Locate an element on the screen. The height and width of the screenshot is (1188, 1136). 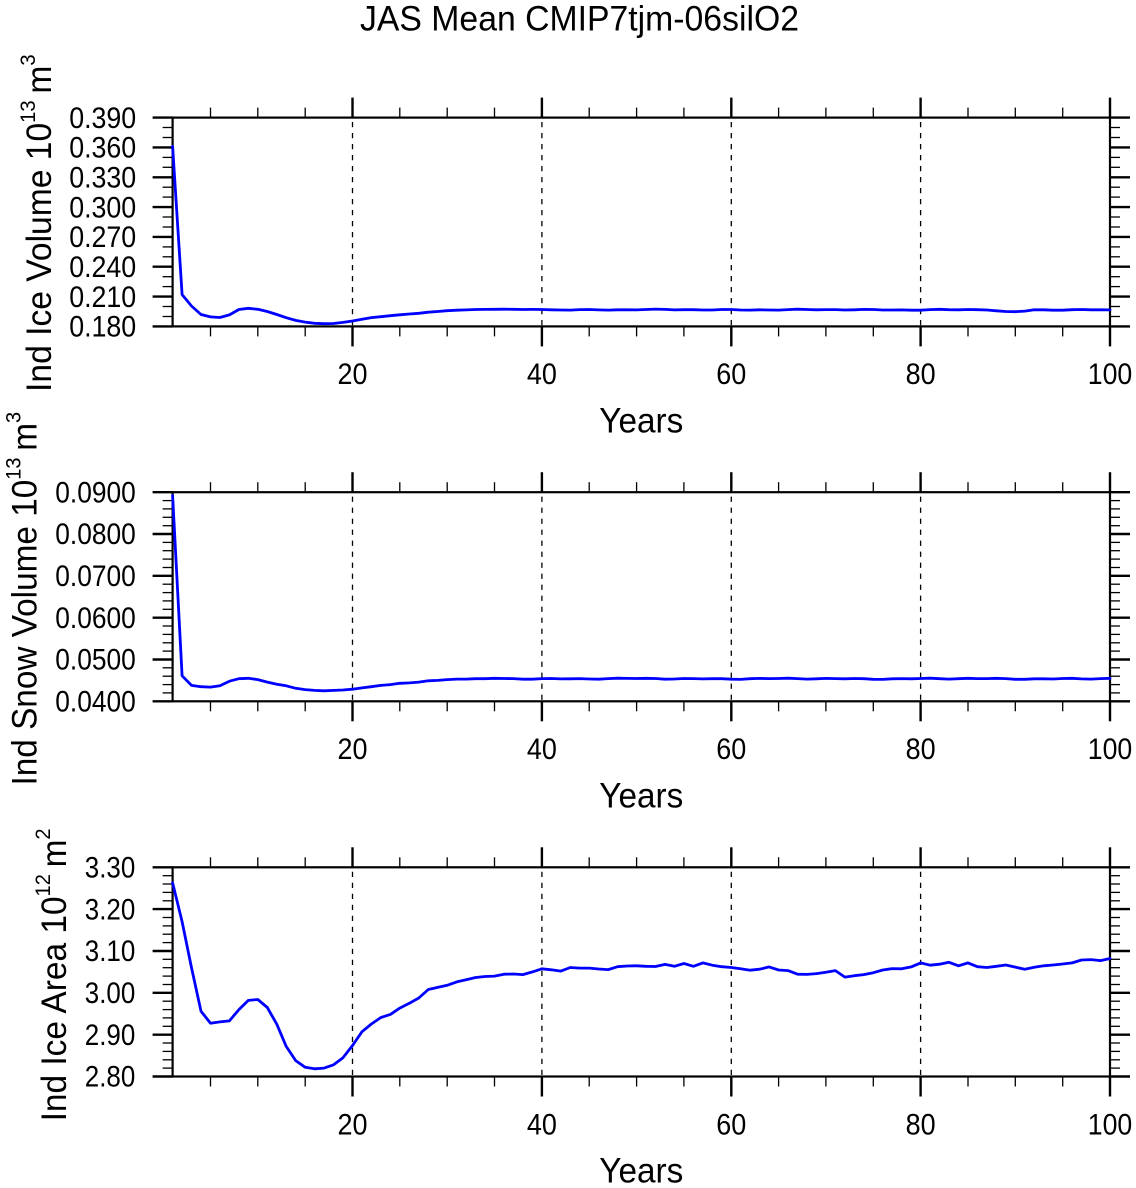
svg-text: 0.0700 is located at coordinates (95, 576).